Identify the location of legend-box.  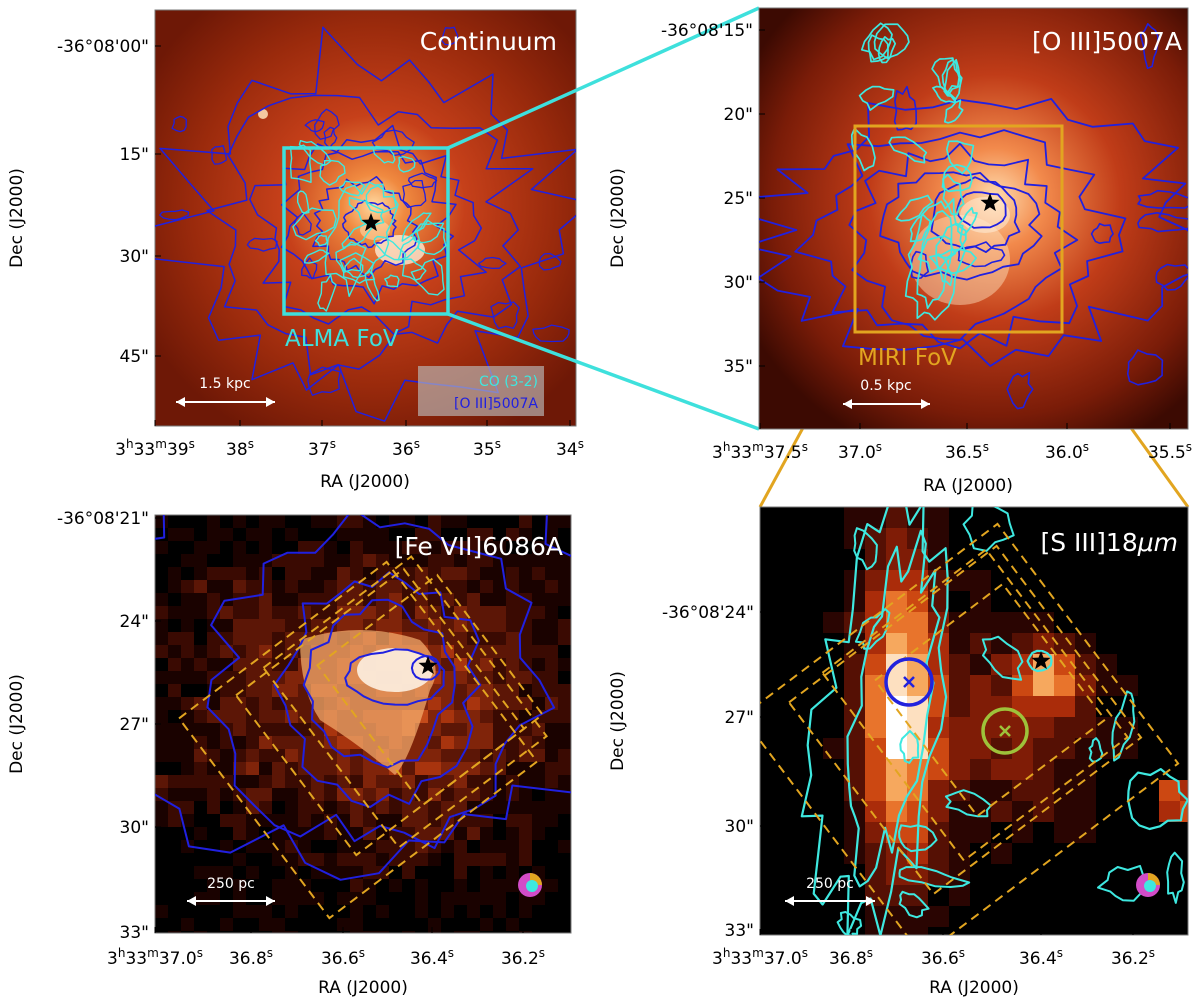
(481, 391).